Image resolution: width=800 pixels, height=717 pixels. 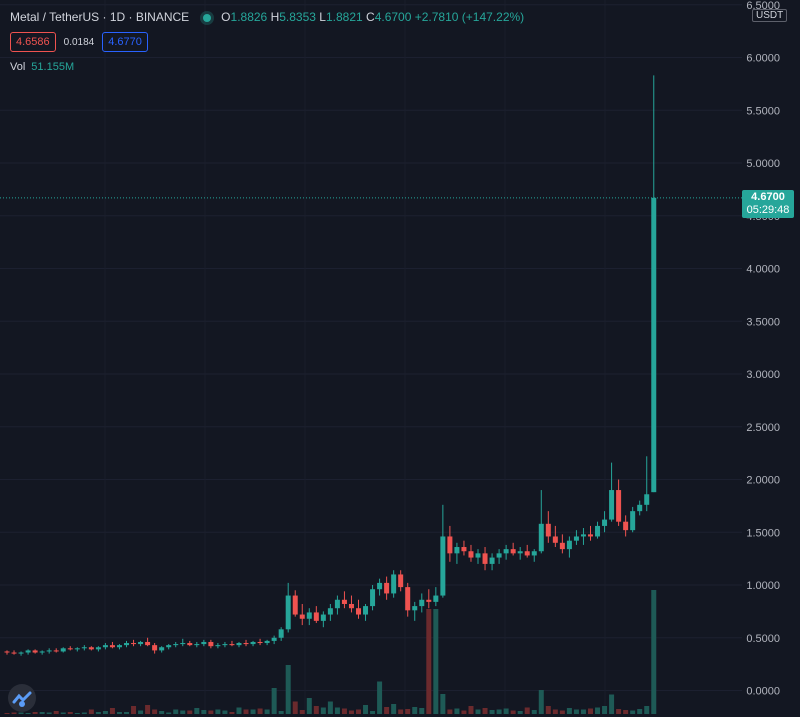 I want to click on price-tick-label: 0.0000, so click(x=763, y=692).